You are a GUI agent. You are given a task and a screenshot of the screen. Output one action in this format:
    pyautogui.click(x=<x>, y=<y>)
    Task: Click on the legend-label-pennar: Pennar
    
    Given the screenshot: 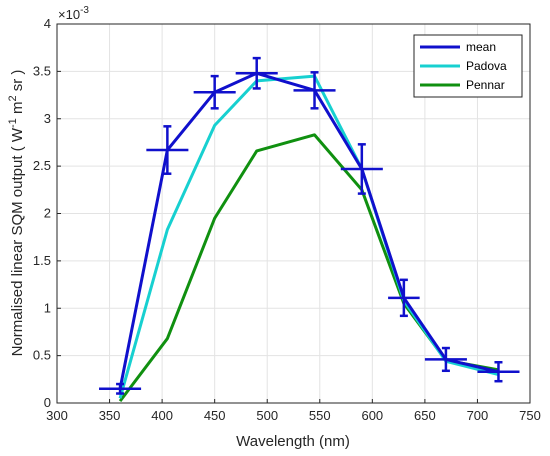 What is the action you would take?
    pyautogui.click(x=485, y=85)
    